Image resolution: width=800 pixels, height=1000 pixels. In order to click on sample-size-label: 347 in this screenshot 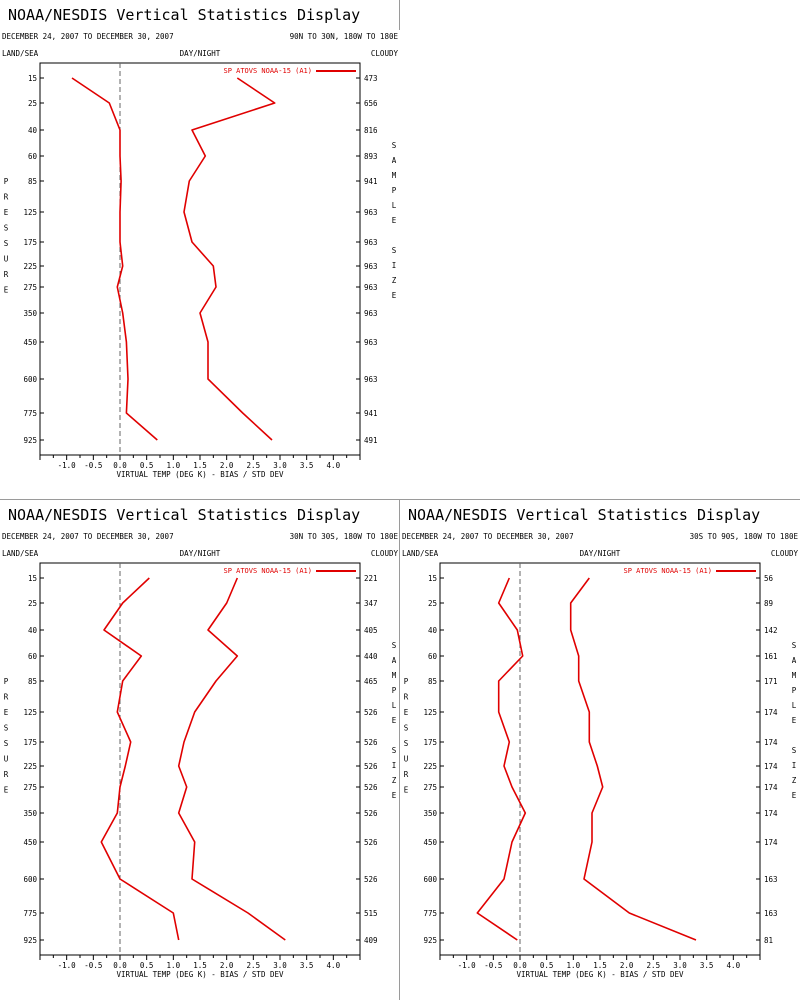, I will do `click(371, 603)`.